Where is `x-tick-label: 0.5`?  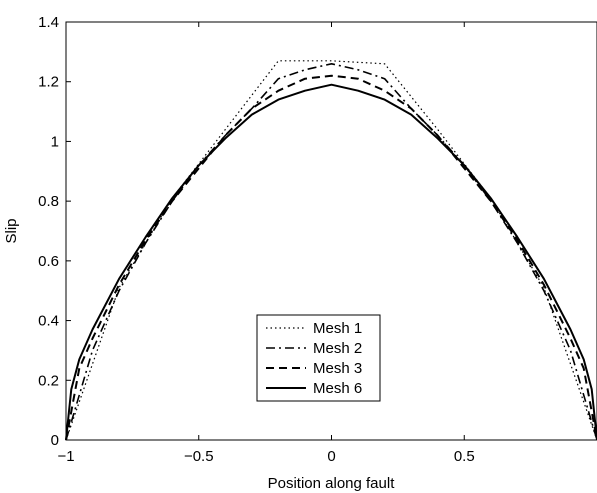
x-tick-label: 0.5 is located at coordinates (464, 456).